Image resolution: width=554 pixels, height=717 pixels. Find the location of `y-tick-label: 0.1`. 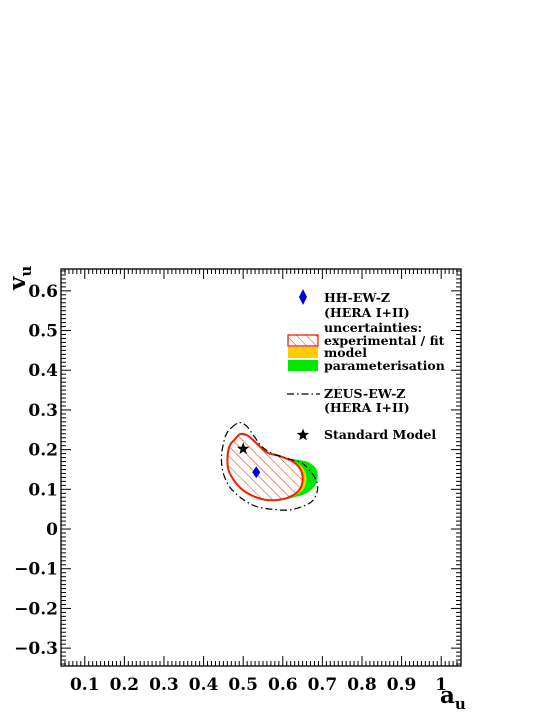

y-tick-label: 0.1 is located at coordinates (43, 490).